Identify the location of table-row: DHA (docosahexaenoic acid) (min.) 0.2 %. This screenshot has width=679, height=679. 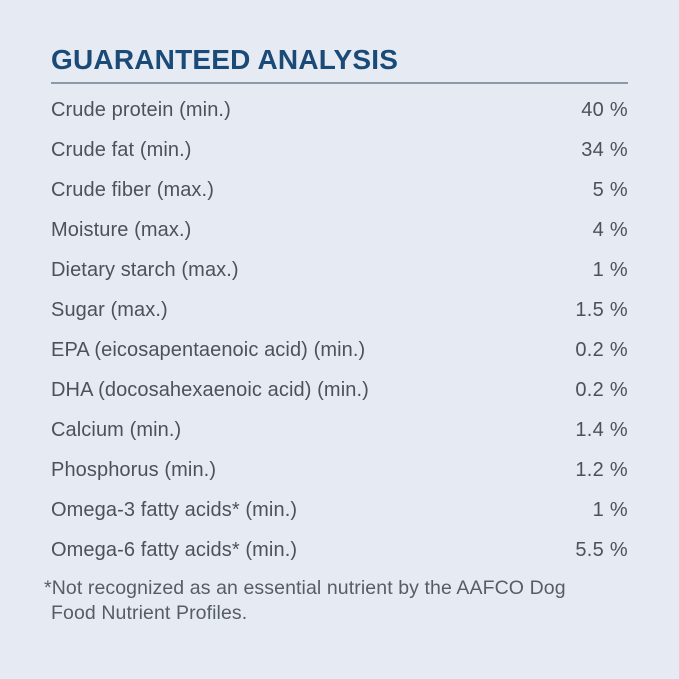
(339, 390).